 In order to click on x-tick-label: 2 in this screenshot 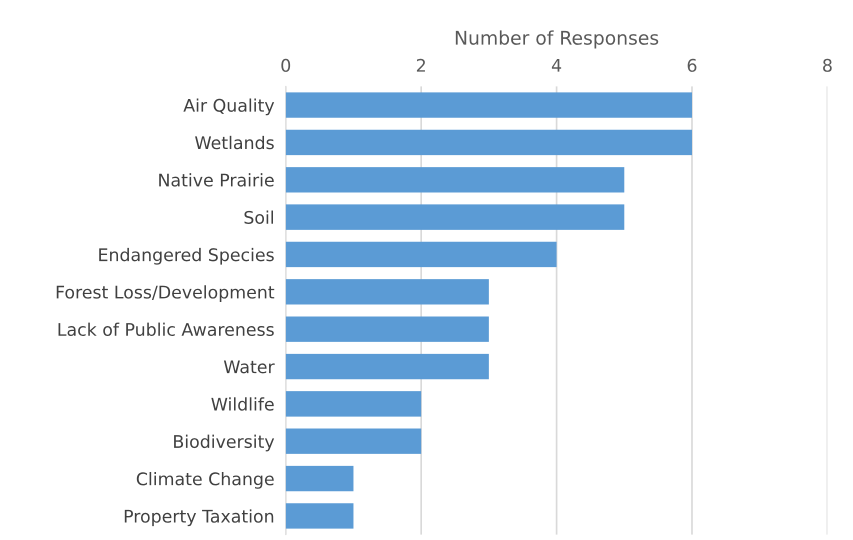, I will do `click(420, 65)`.